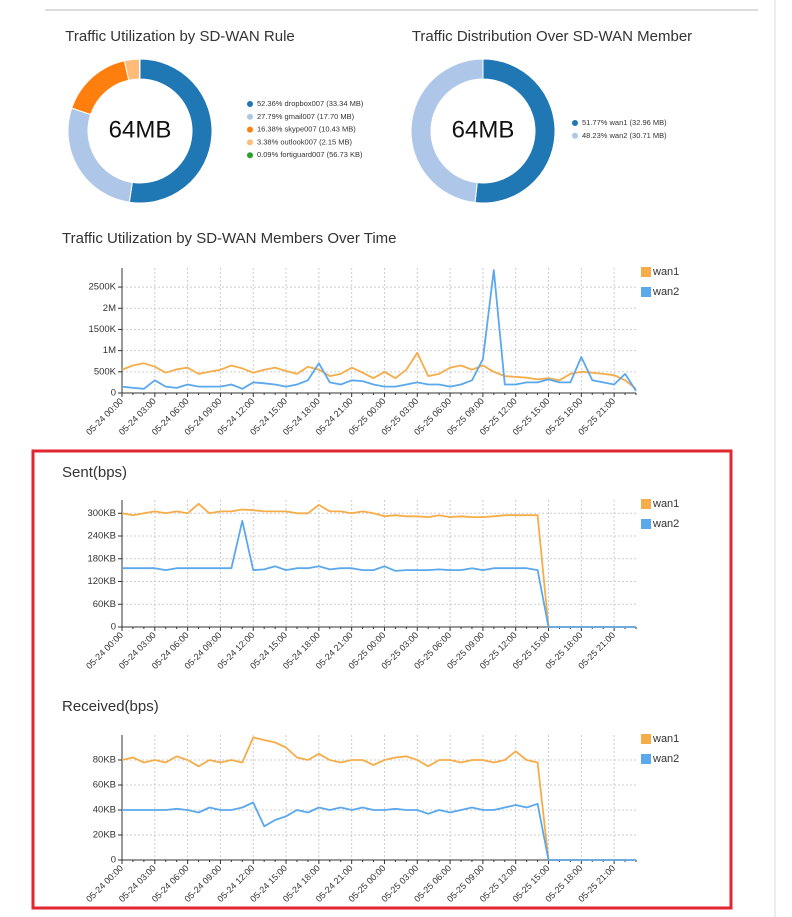 This screenshot has height=917, width=792. What do you see at coordinates (110, 706) in the screenshot?
I see `chart-title: Received(bps)` at bounding box center [110, 706].